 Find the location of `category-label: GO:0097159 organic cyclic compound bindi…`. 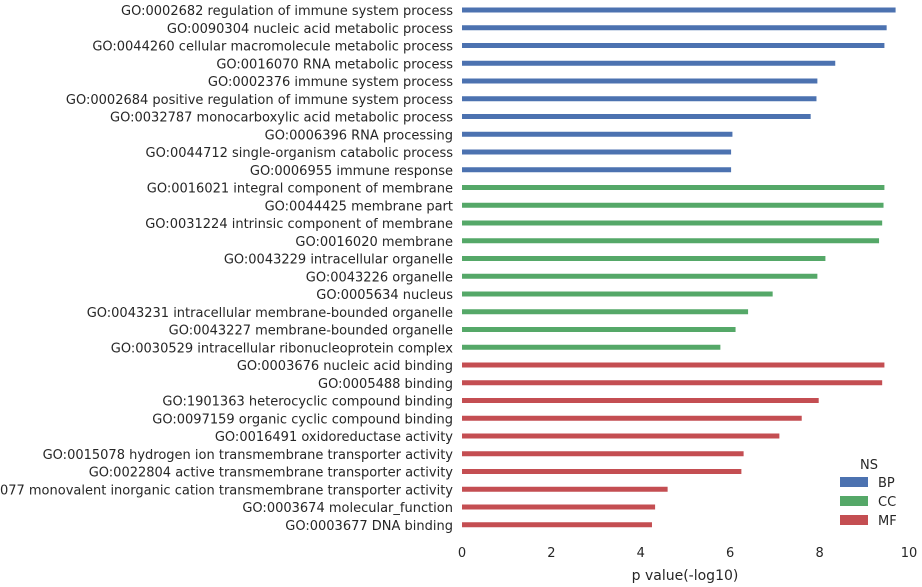

category-label: GO:0097159 organic cyclic compound bindi… is located at coordinates (302, 419).